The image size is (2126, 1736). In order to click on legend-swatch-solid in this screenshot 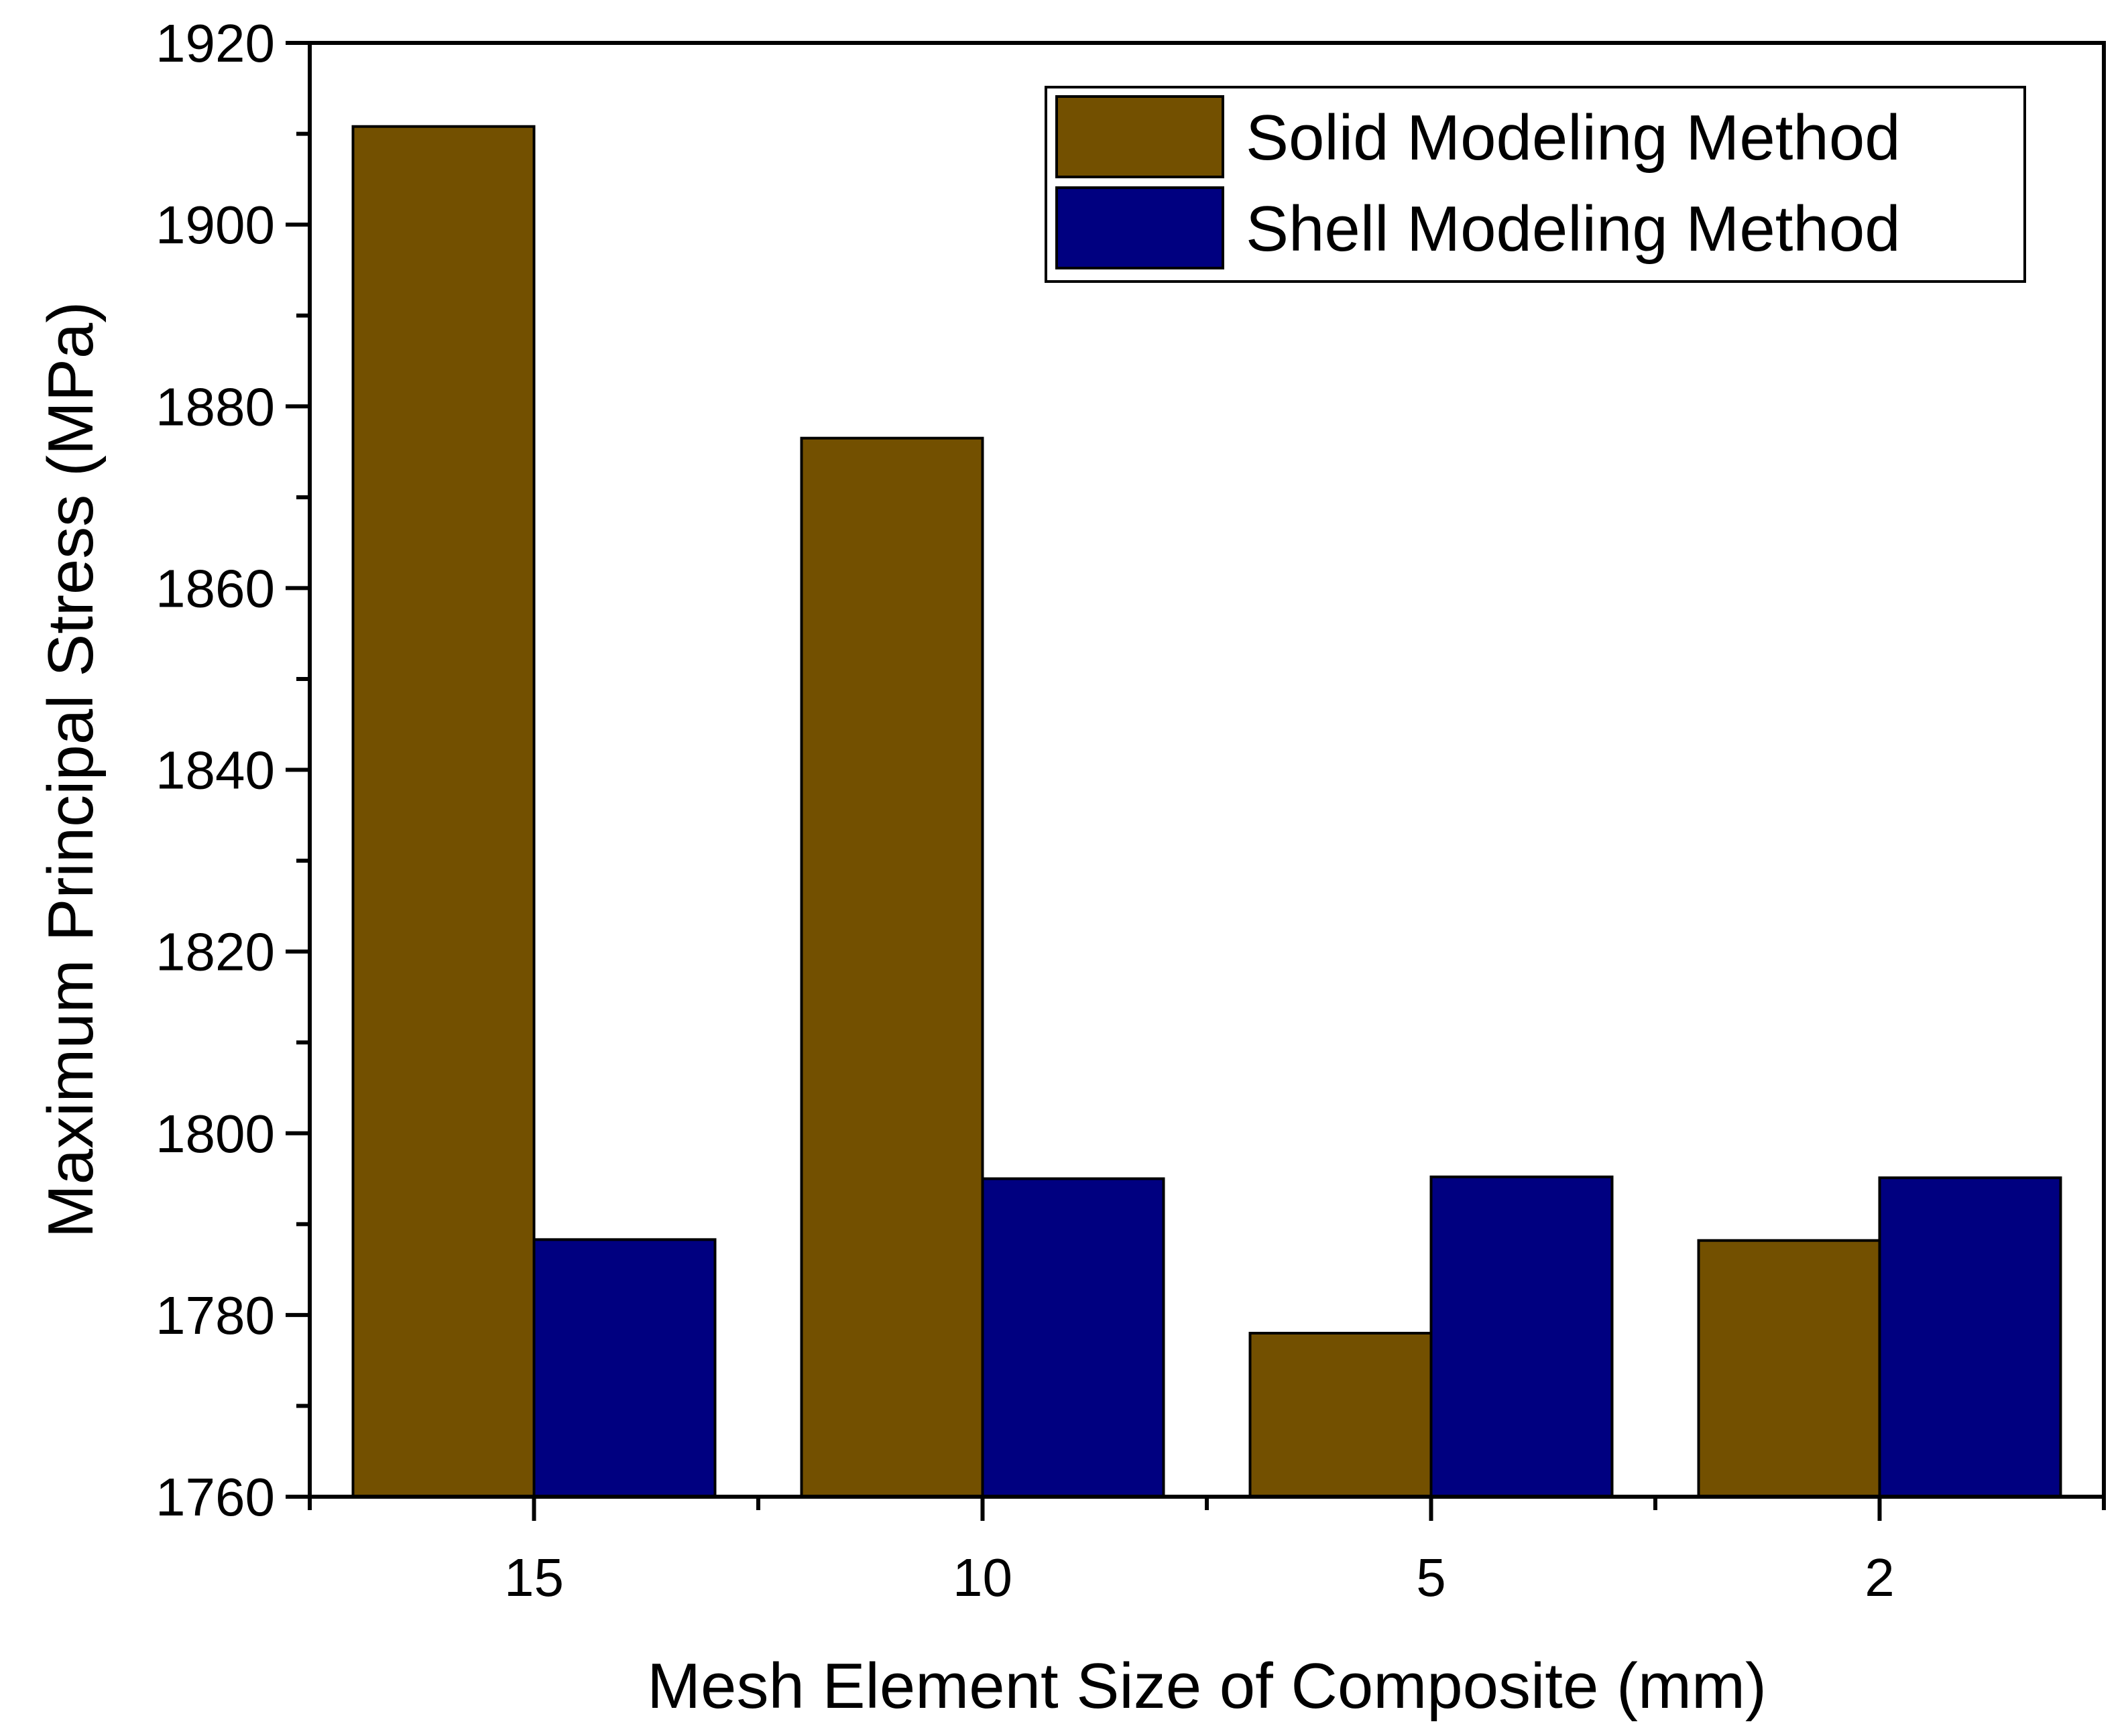, I will do `click(1139, 136)`.